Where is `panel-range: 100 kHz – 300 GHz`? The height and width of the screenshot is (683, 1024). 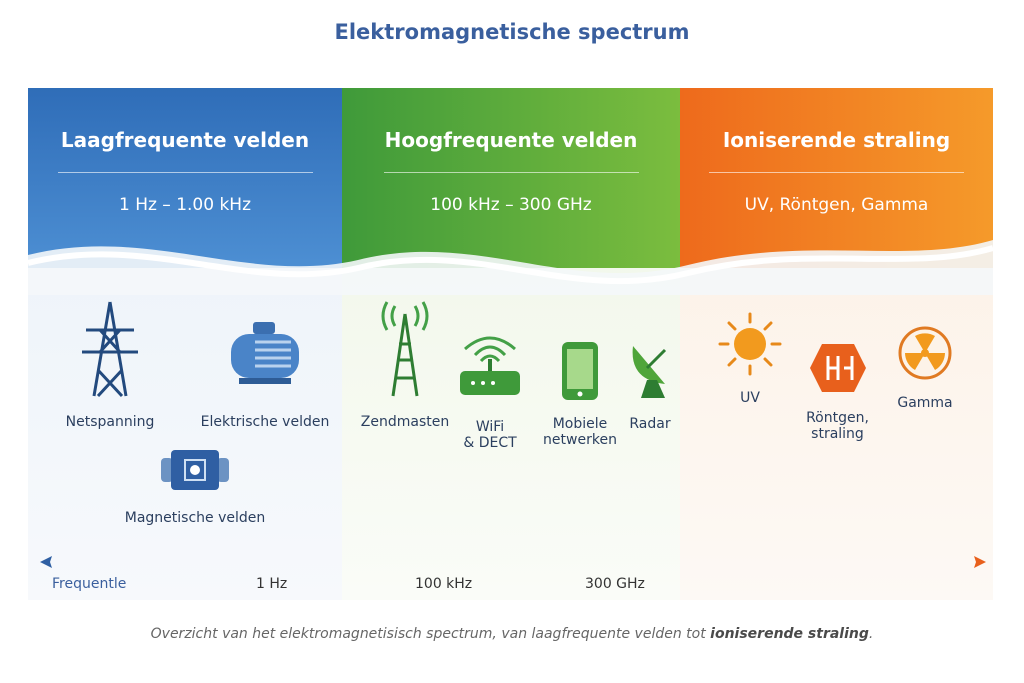
panel-range: 100 kHz – 300 GHz is located at coordinates (511, 205).